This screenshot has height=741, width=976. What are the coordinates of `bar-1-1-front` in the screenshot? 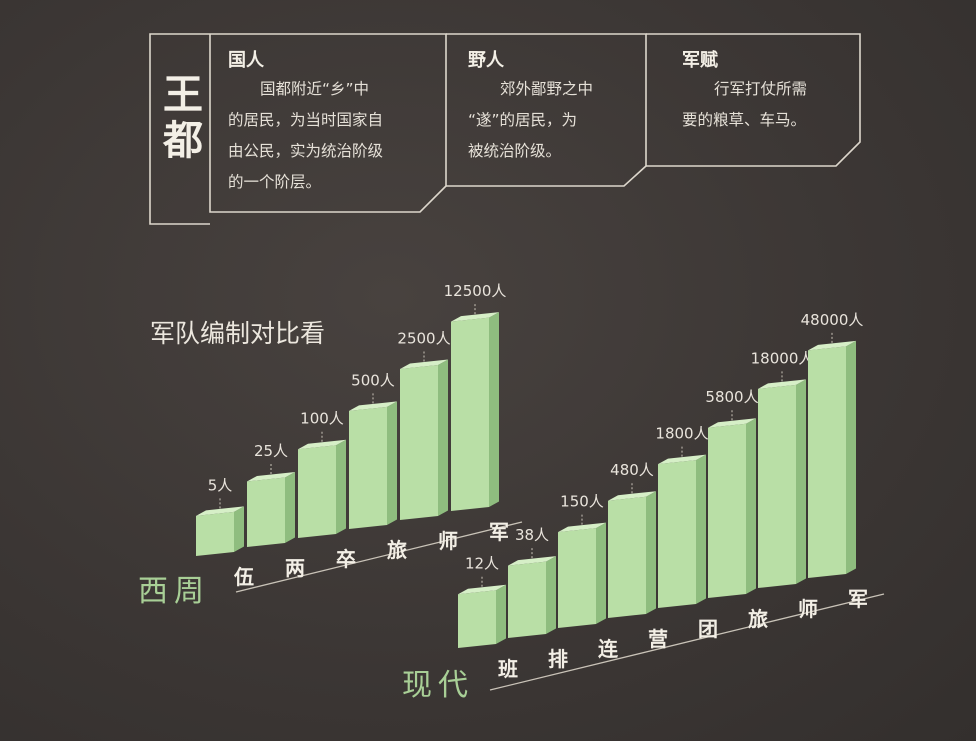 It's located at (527, 599).